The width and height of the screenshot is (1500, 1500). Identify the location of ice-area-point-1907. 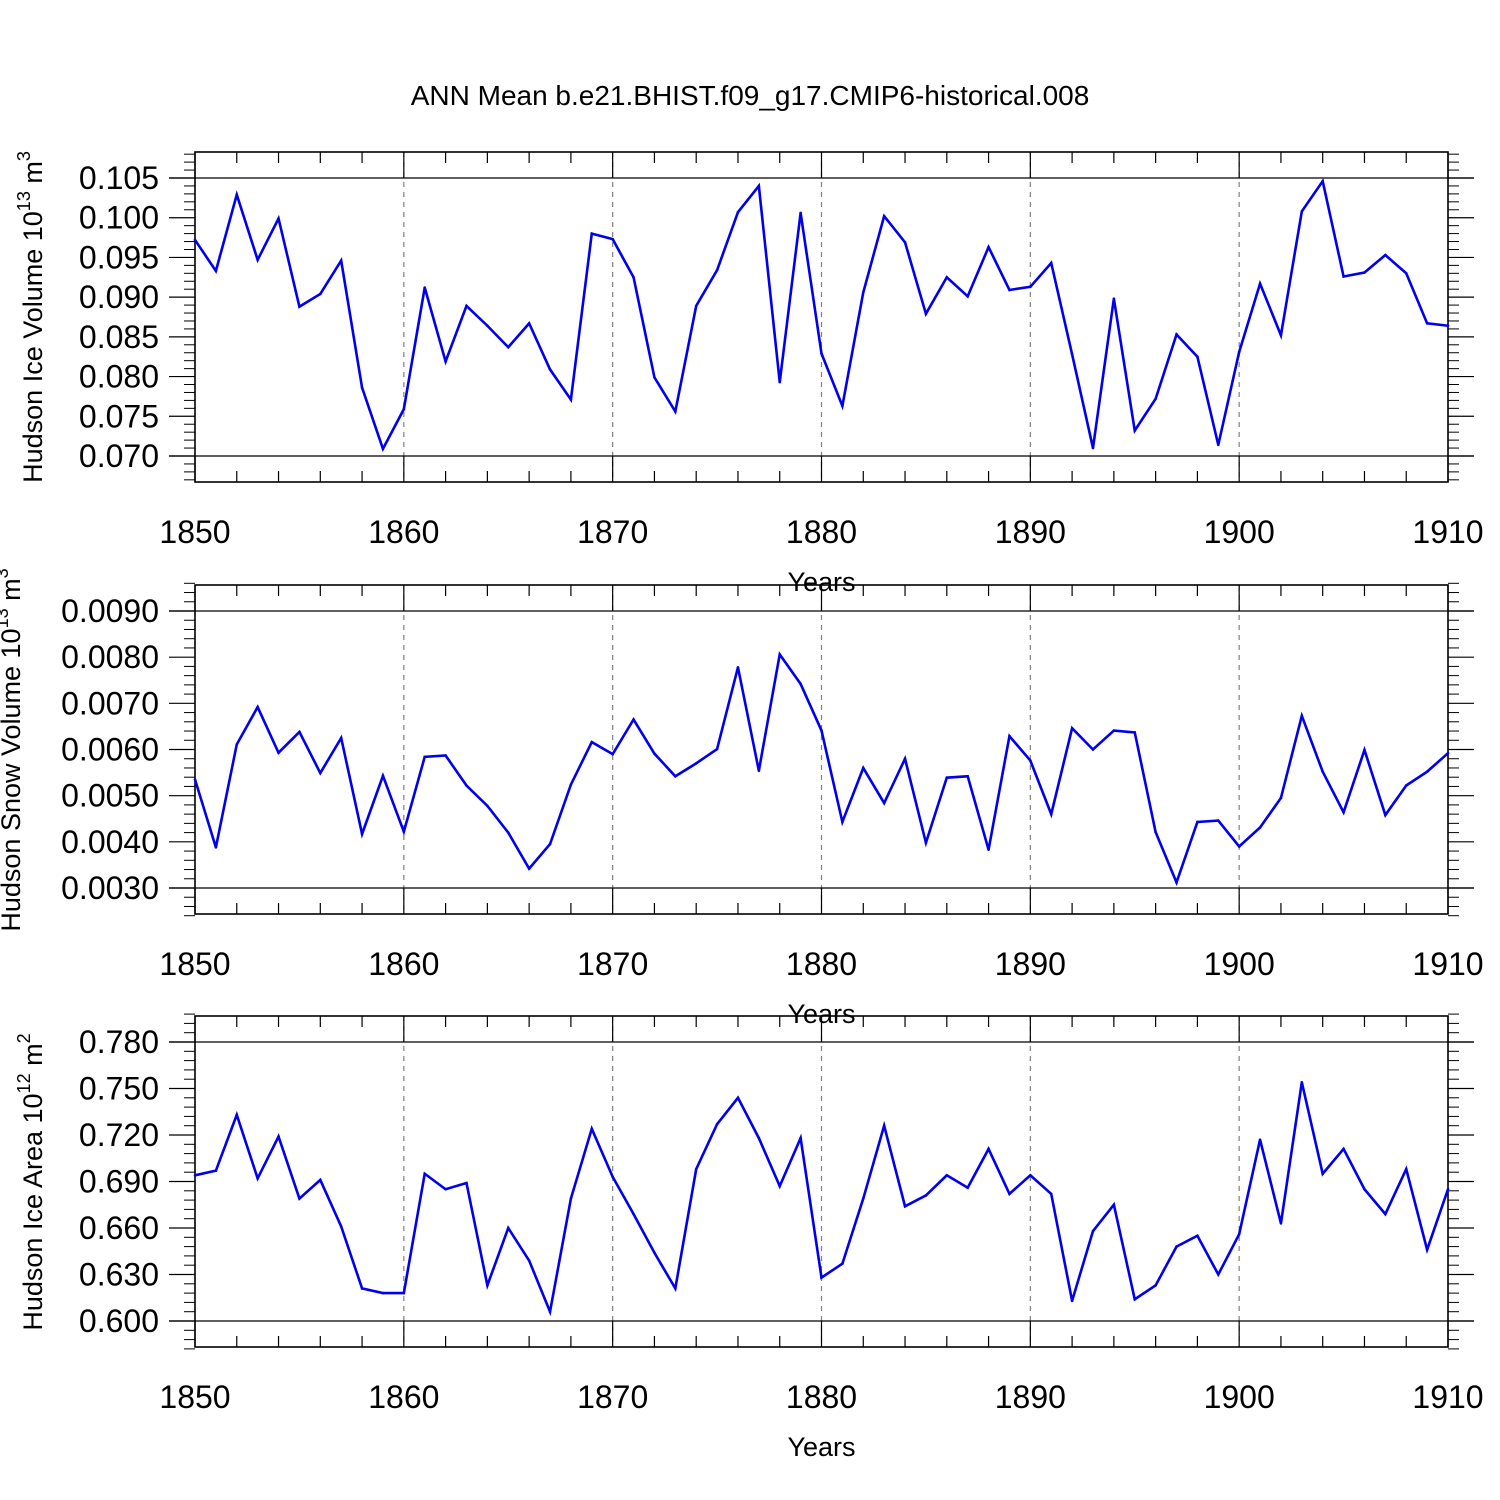
(1385, 1214).